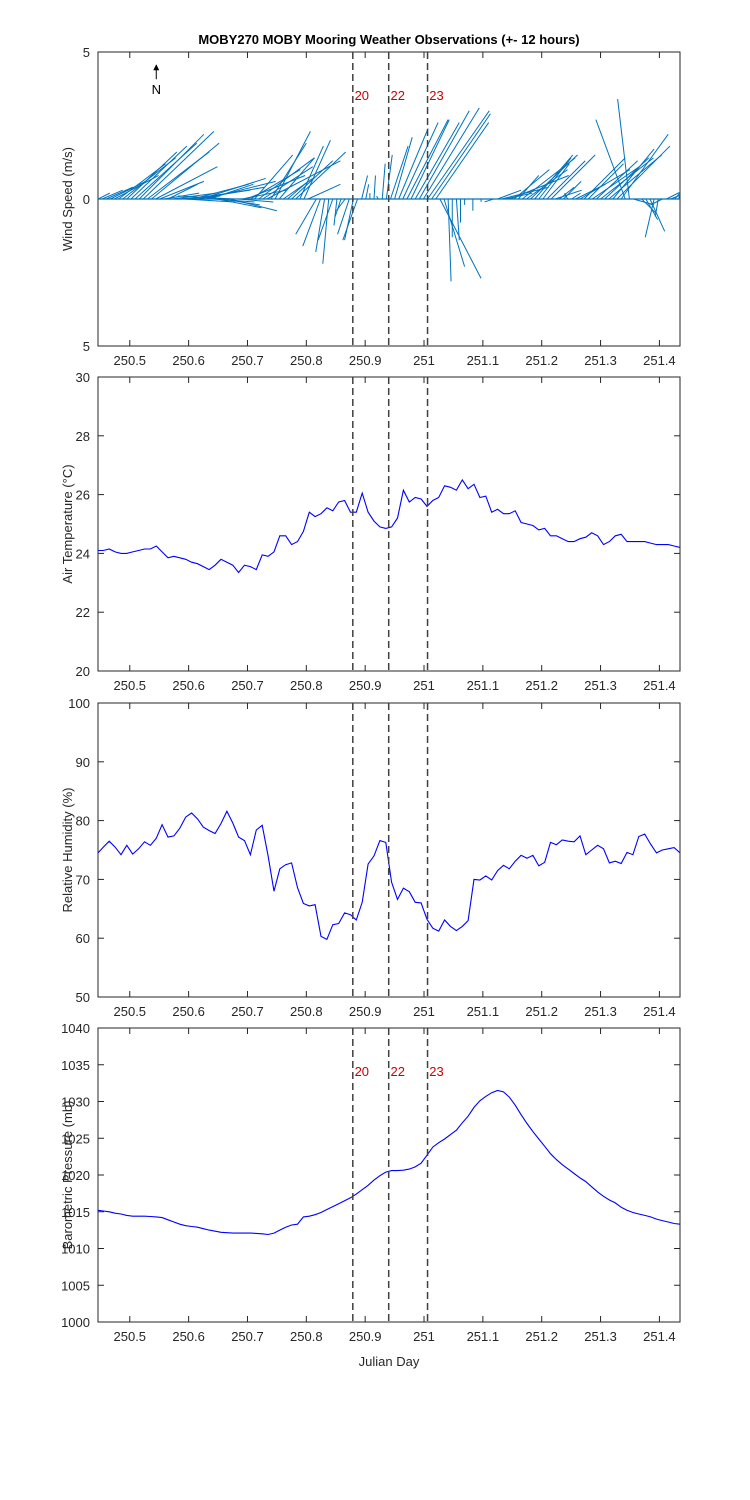  Describe the element at coordinates (86, 52) in the screenshot. I see `y-tick-label: 5` at that location.